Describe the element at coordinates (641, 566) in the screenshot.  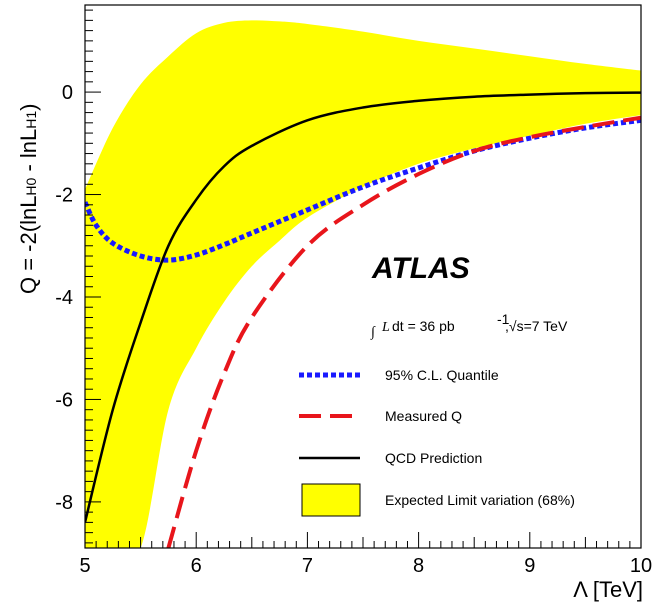
I see `x-tick-label: 10` at that location.